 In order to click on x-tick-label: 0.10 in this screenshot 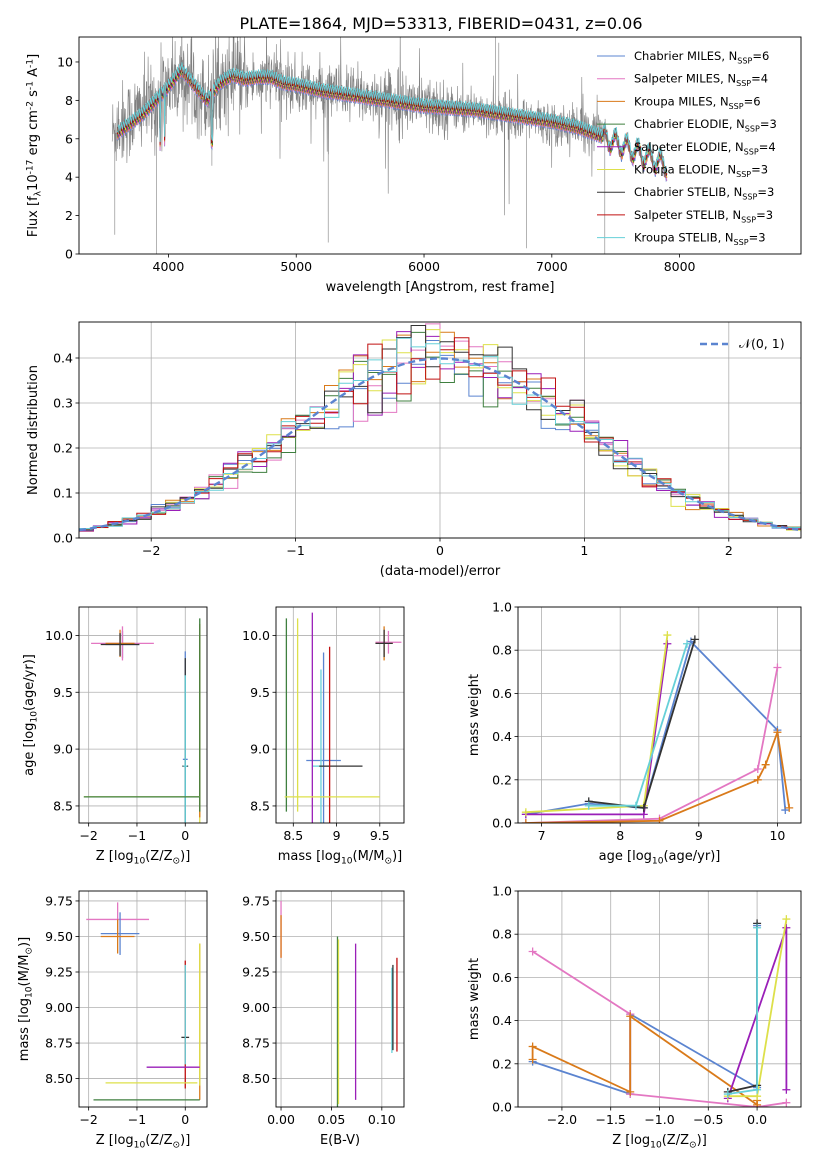, I will do `click(382, 1119)`.